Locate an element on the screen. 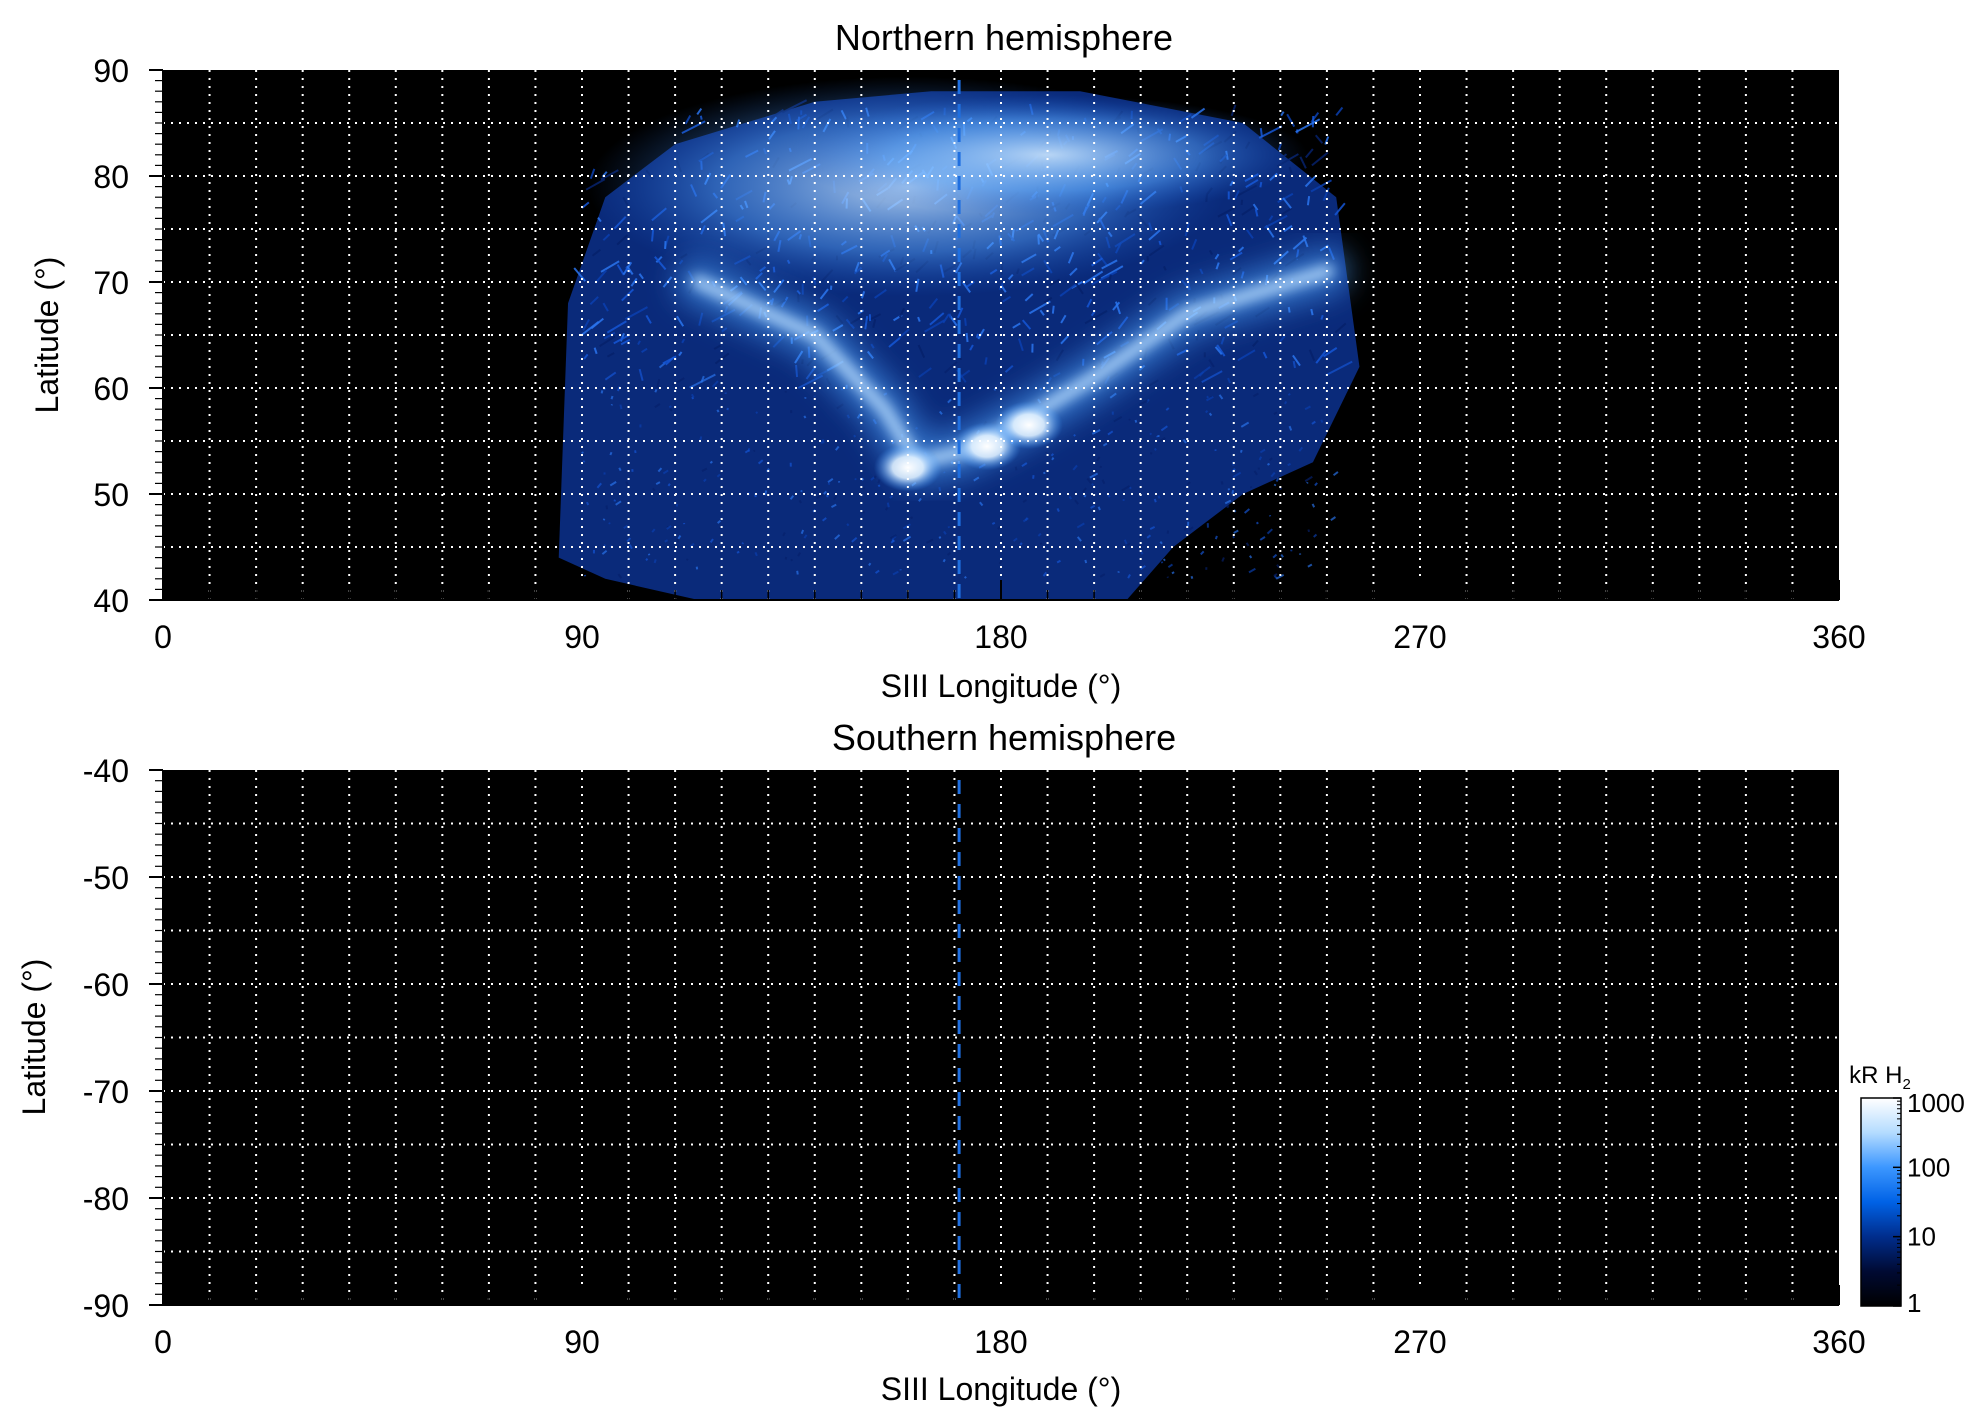 Image resolution: width=1983 pixels, height=1423 pixels. x-tick-label: 270 is located at coordinates (1419, 1342).